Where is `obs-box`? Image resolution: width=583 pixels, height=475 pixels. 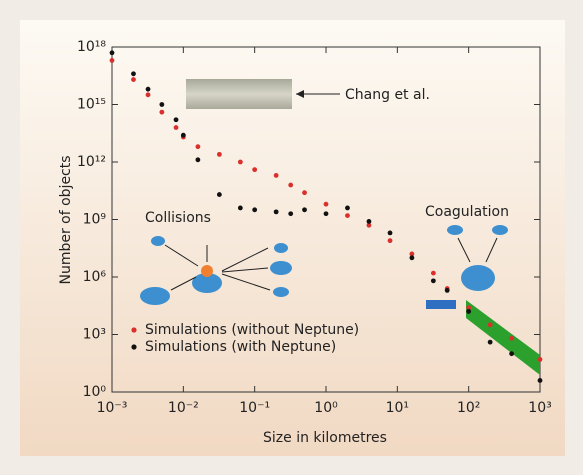 obs-box is located at coordinates (441, 304).